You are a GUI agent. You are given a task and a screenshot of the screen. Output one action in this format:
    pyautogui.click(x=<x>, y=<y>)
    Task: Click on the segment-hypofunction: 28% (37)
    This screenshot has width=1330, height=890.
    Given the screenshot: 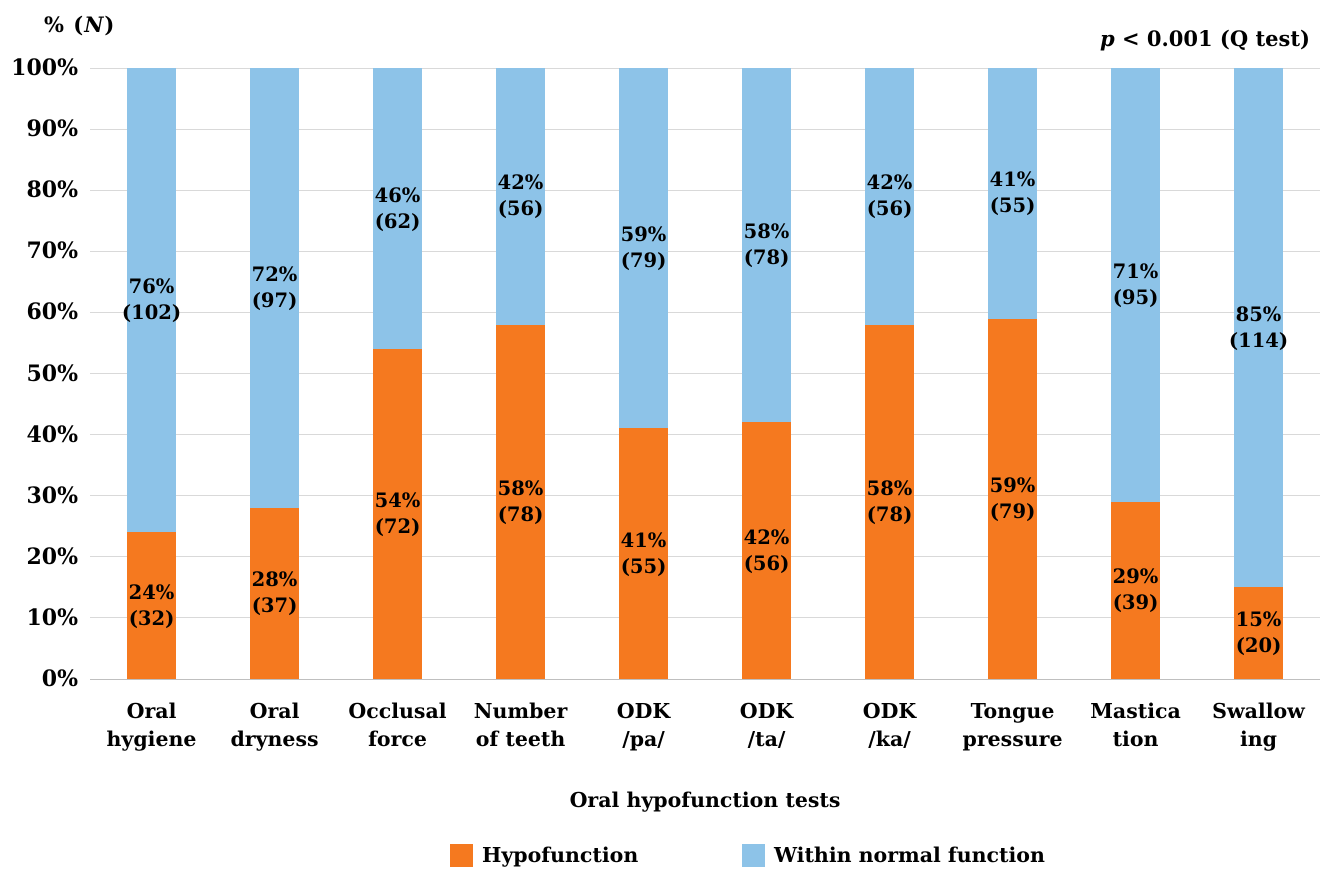 What is the action you would take?
    pyautogui.click(x=274, y=593)
    